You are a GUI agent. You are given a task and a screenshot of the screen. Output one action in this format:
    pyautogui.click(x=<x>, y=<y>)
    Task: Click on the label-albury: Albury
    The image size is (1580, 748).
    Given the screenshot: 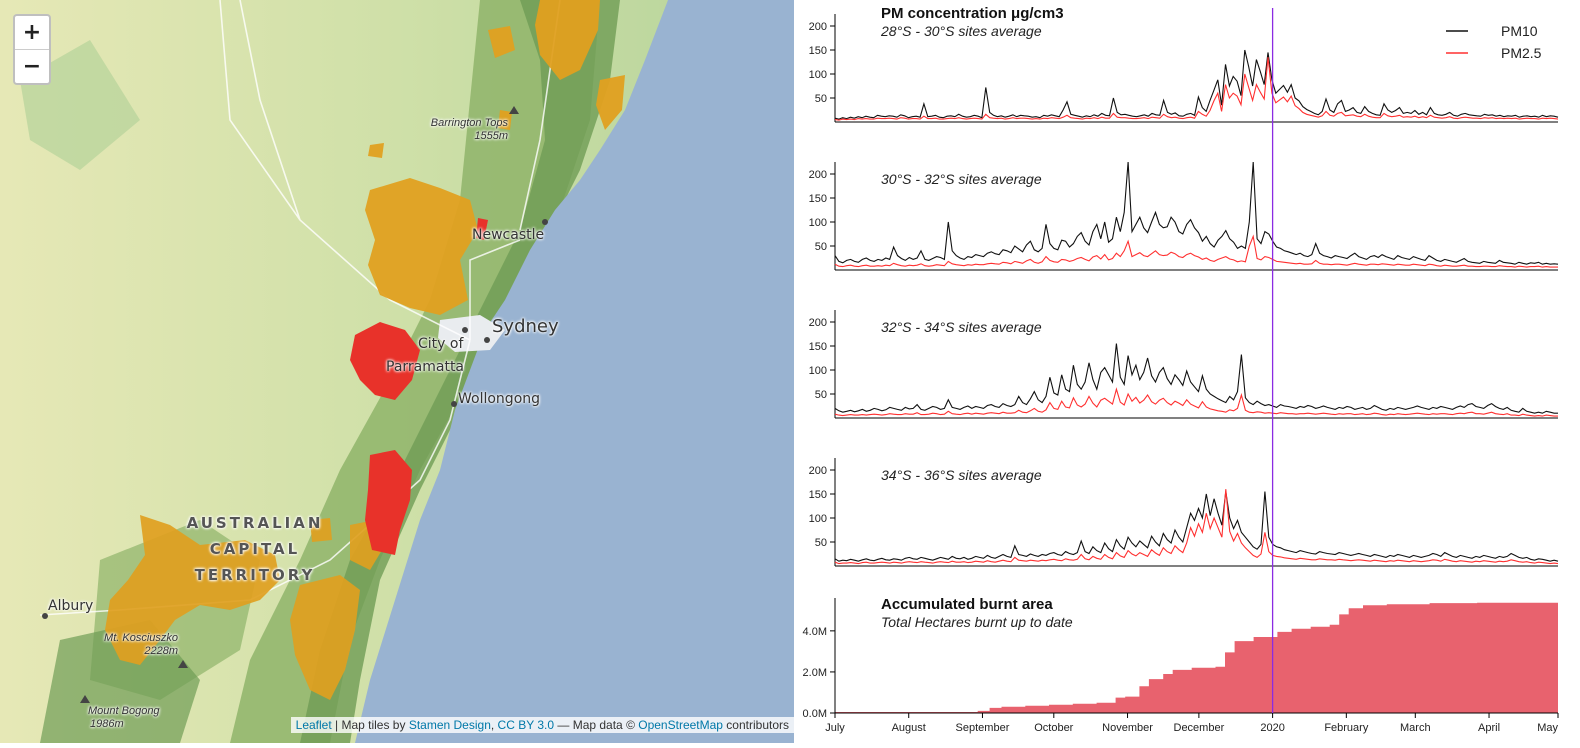 What is the action you would take?
    pyautogui.click(x=71, y=606)
    